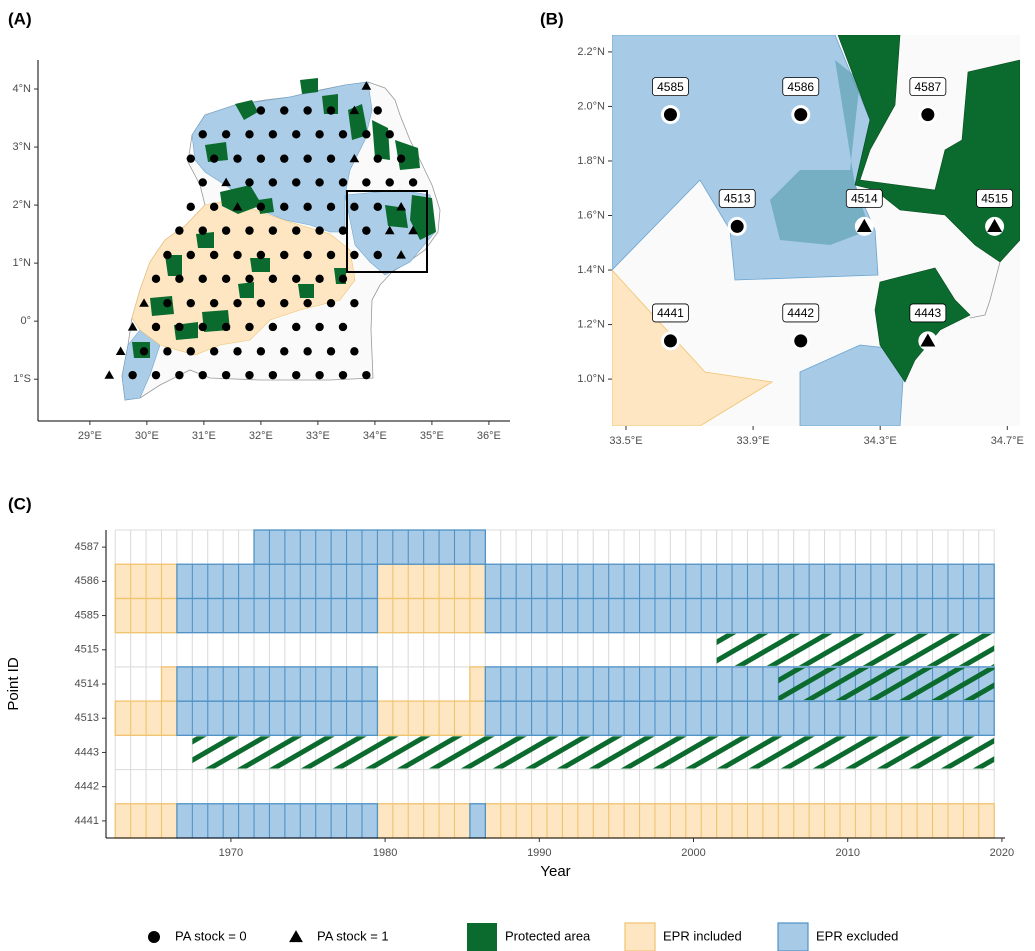  What do you see at coordinates (994, 199) in the screenshot?
I see `point-label: 4515` at bounding box center [994, 199].